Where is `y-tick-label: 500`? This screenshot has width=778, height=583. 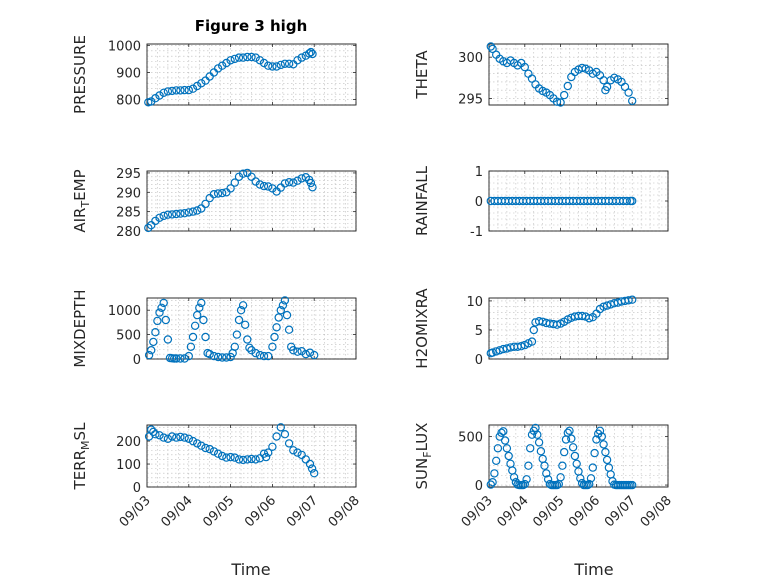 y-tick-label: 500 is located at coordinates (128, 336).